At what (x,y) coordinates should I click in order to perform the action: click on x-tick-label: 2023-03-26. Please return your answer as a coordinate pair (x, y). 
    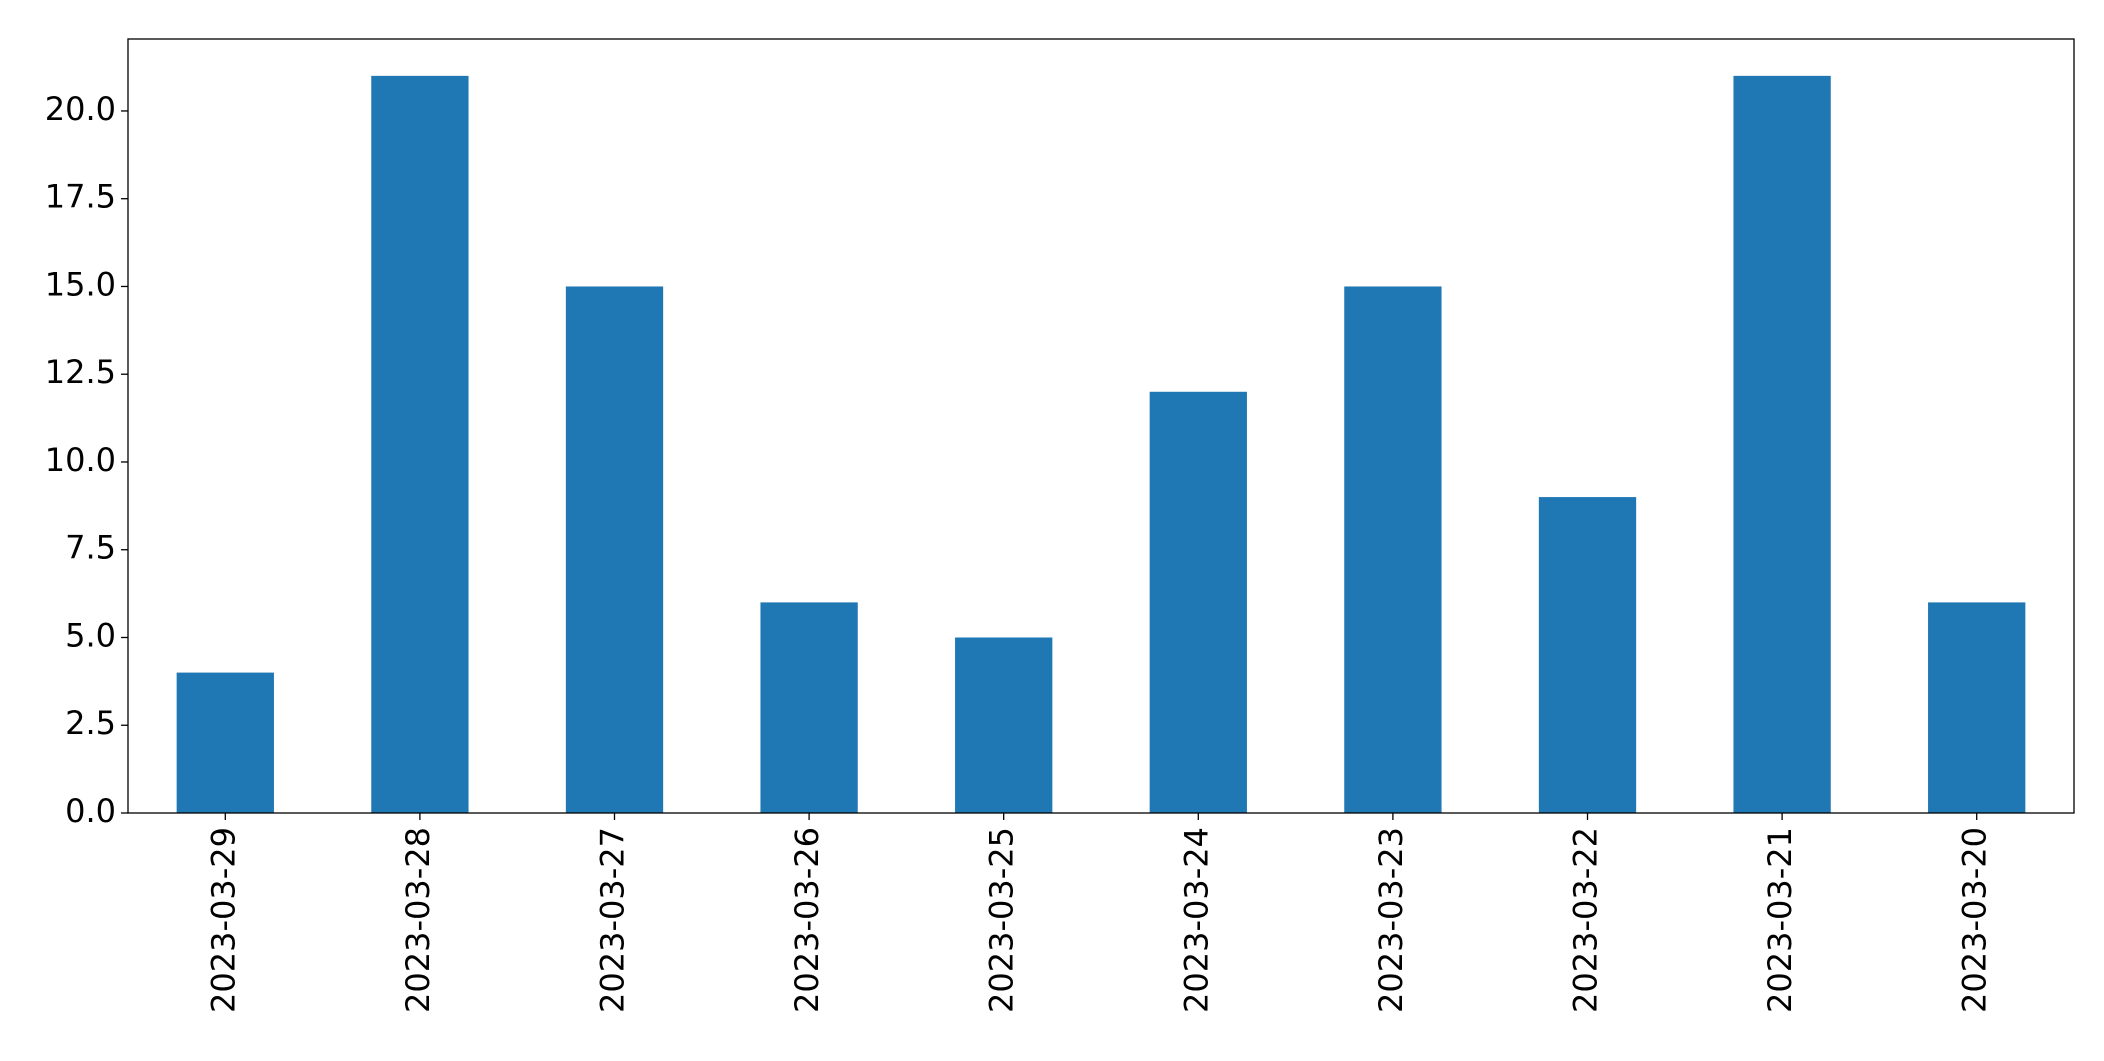
    Looking at the image, I should click on (807, 920).